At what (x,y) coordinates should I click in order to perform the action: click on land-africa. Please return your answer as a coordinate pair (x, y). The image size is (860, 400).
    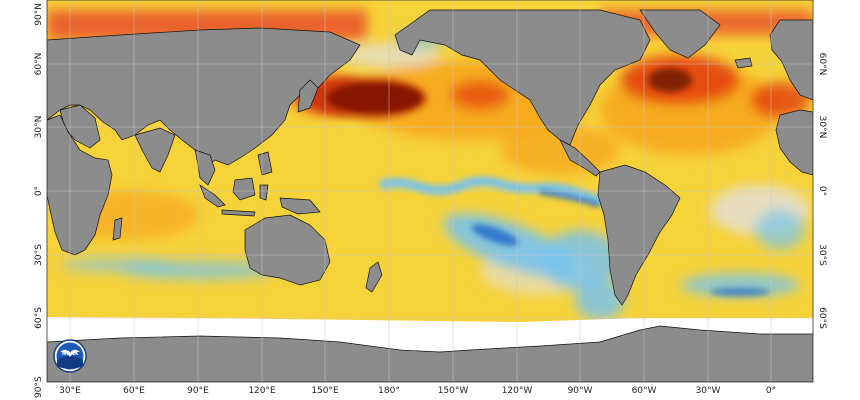
    Looking at the image, I should click on (80, 185).